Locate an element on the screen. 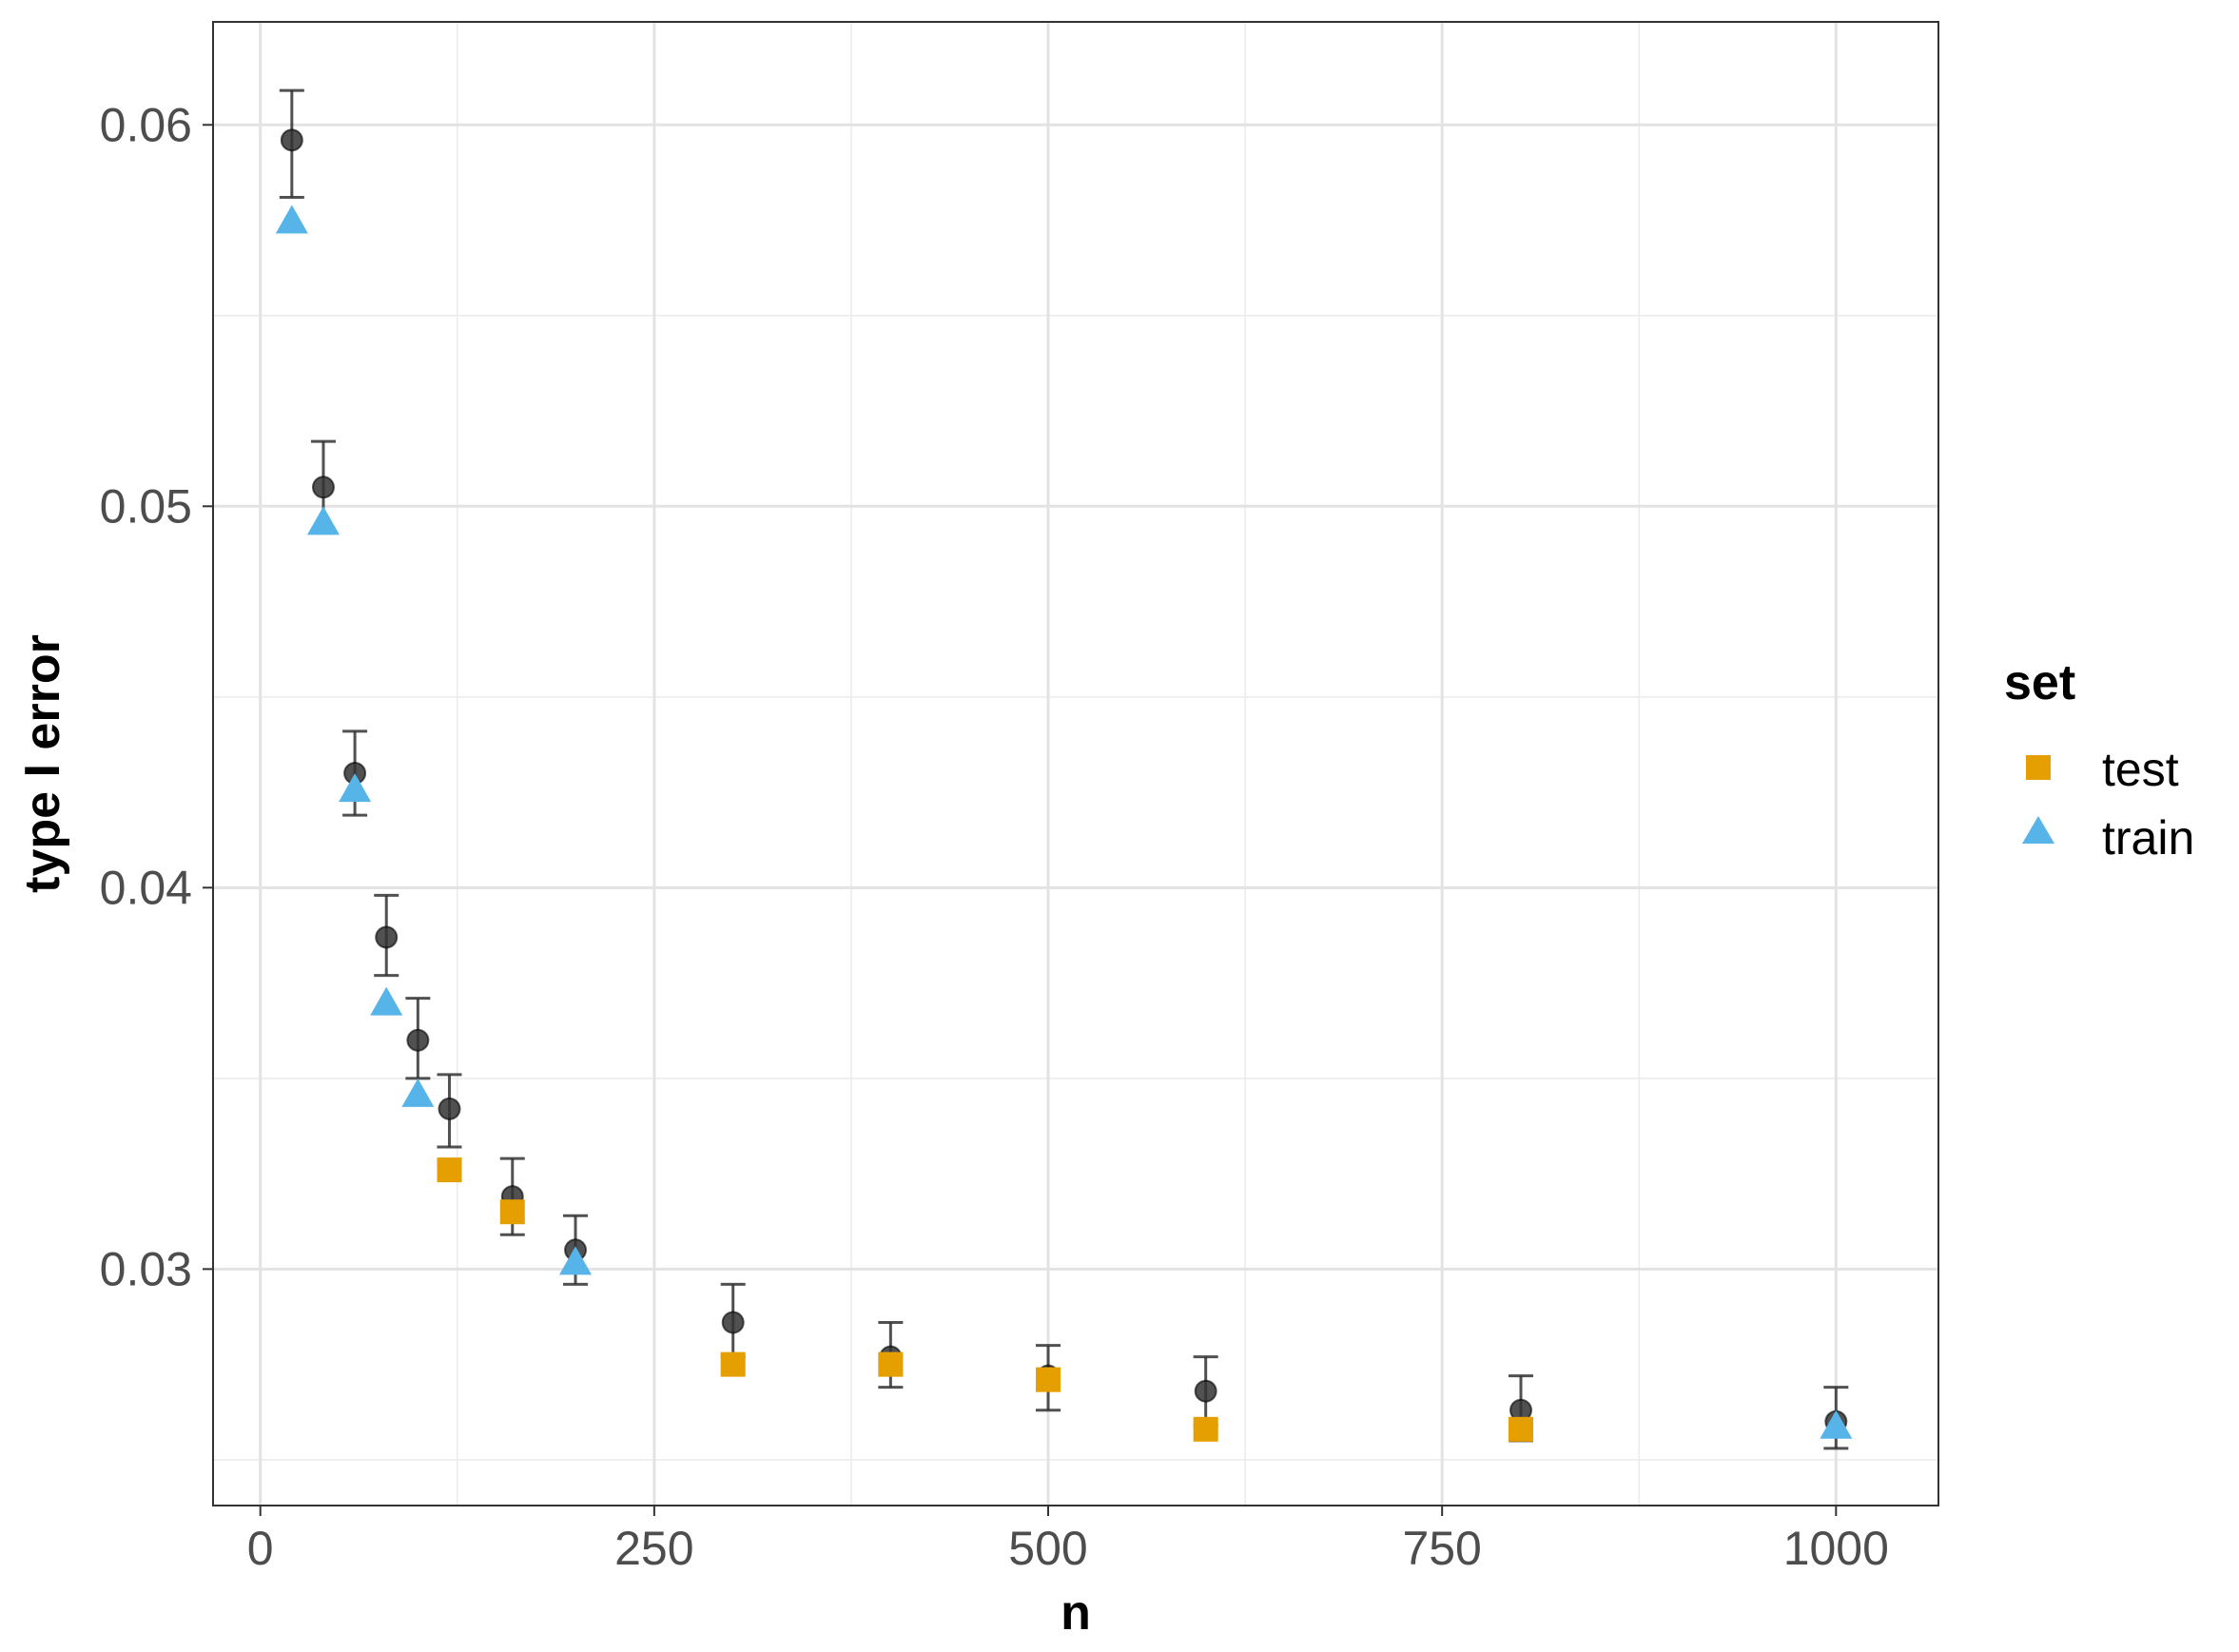 The image size is (2239, 1652). y-tick-label: 0.04 is located at coordinates (146, 887).